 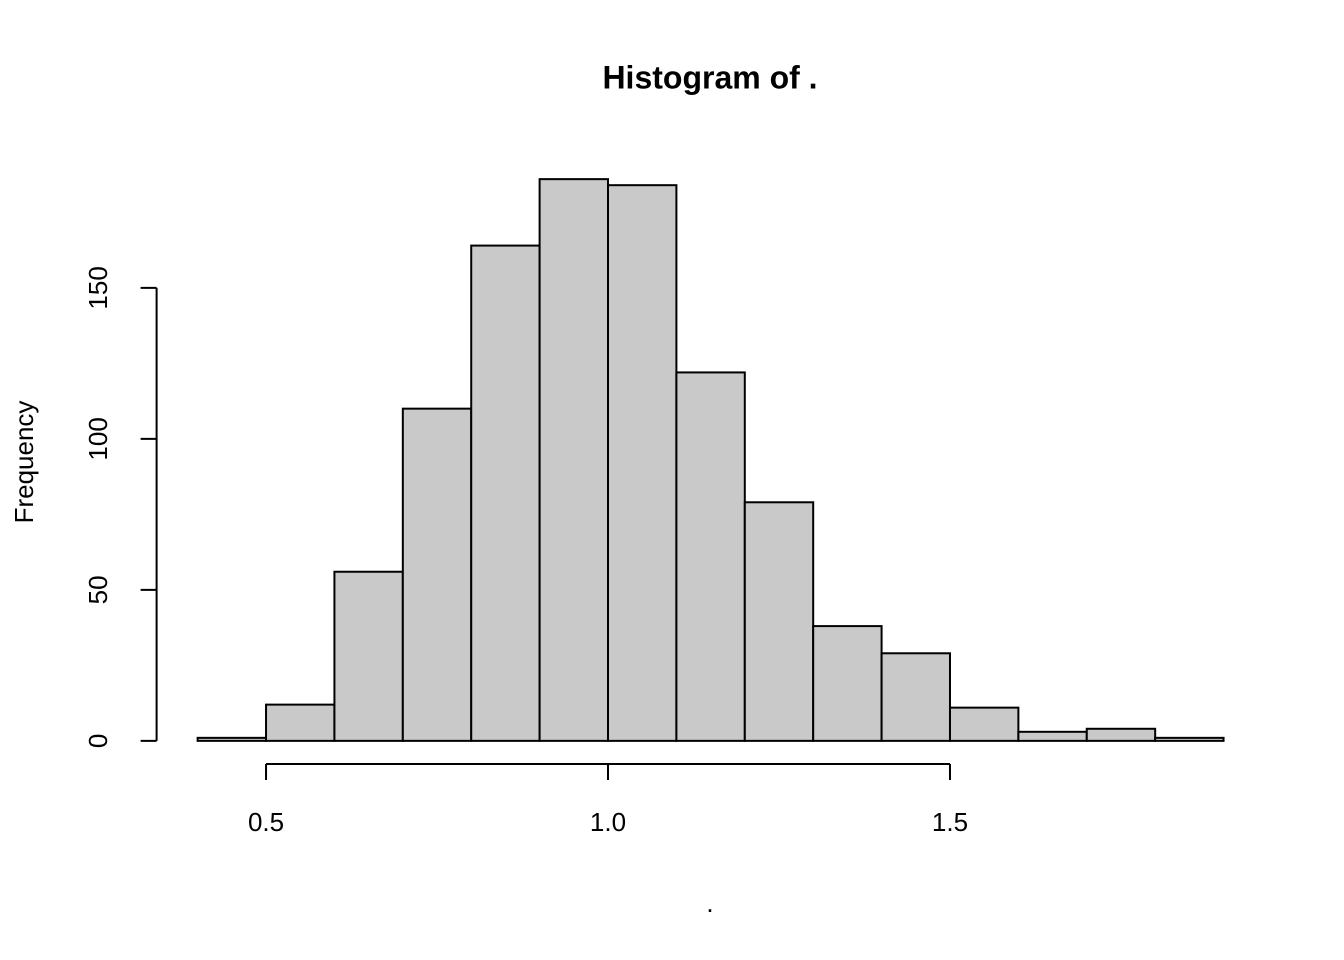 What do you see at coordinates (98, 589) in the screenshot?
I see `y-tick-label: 50` at bounding box center [98, 589].